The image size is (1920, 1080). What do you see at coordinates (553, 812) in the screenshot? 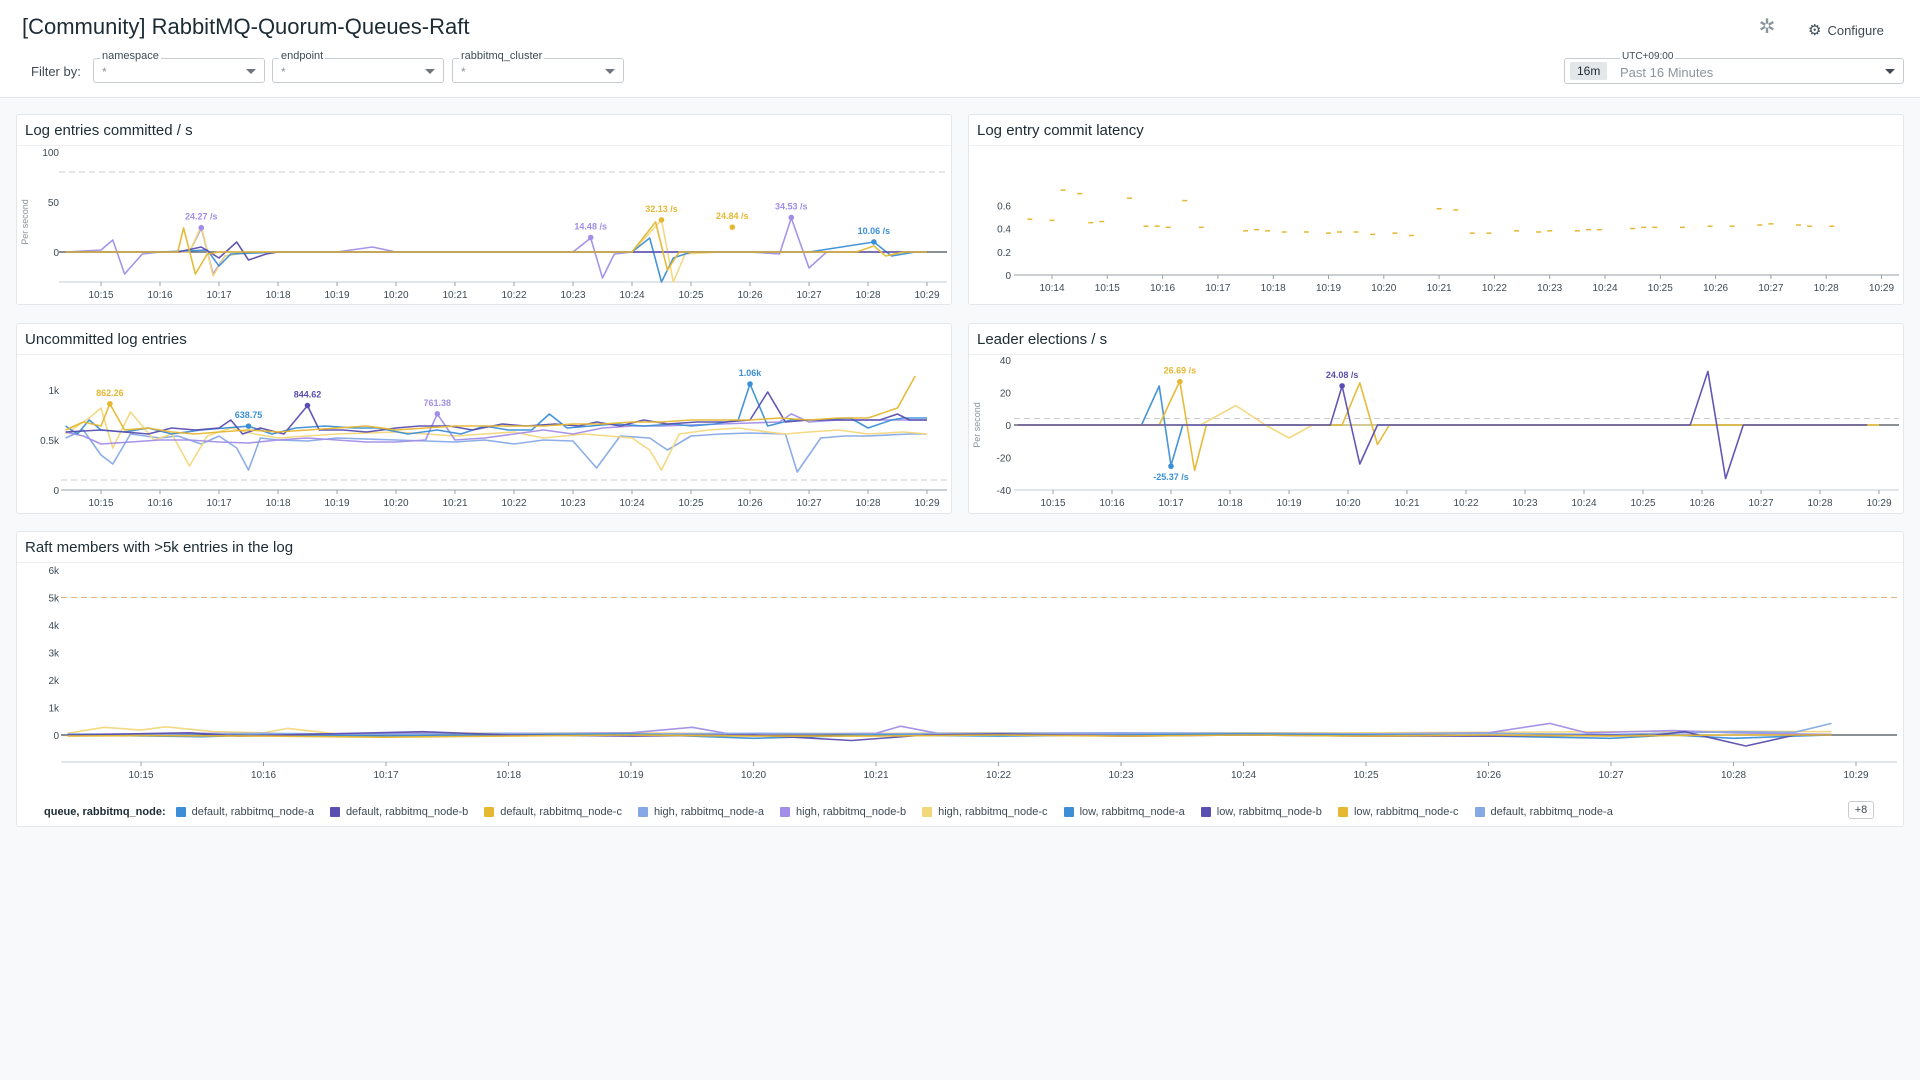
I see `legend-item: default, rabbitmq_node-c` at bounding box center [553, 812].